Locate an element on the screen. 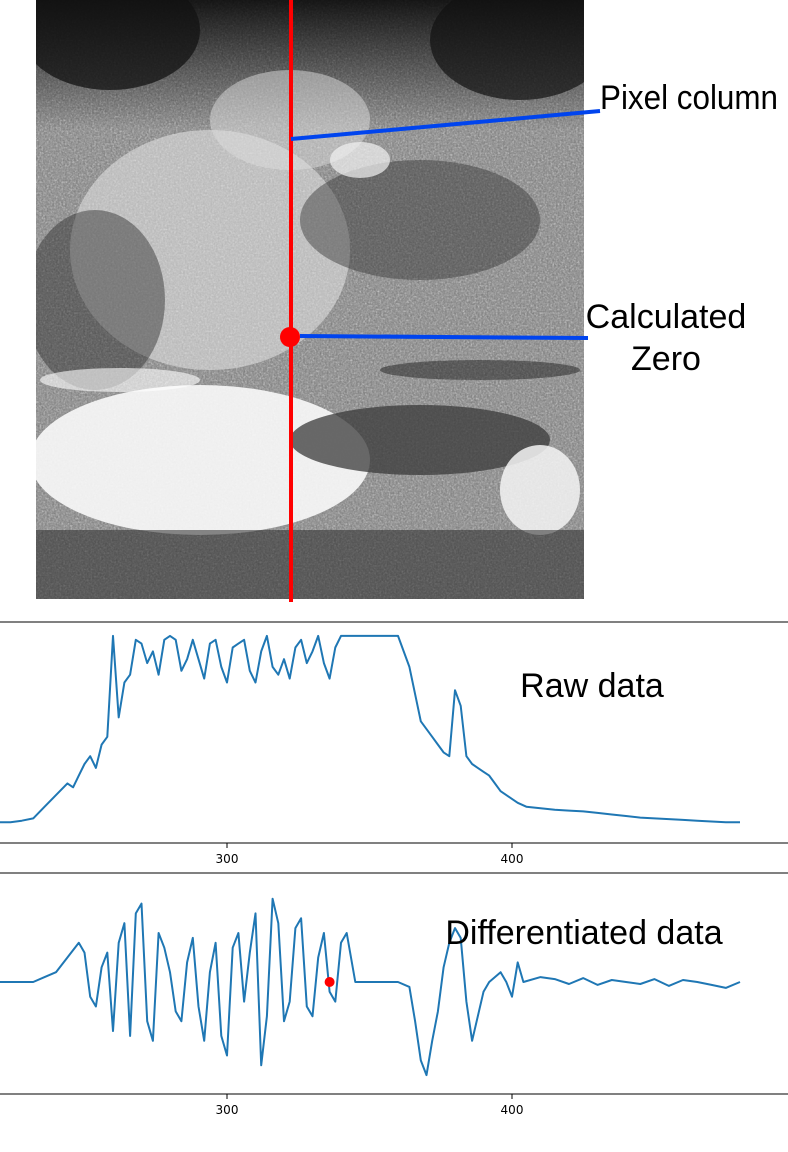  zero-crossing-marker is located at coordinates (329, 982).